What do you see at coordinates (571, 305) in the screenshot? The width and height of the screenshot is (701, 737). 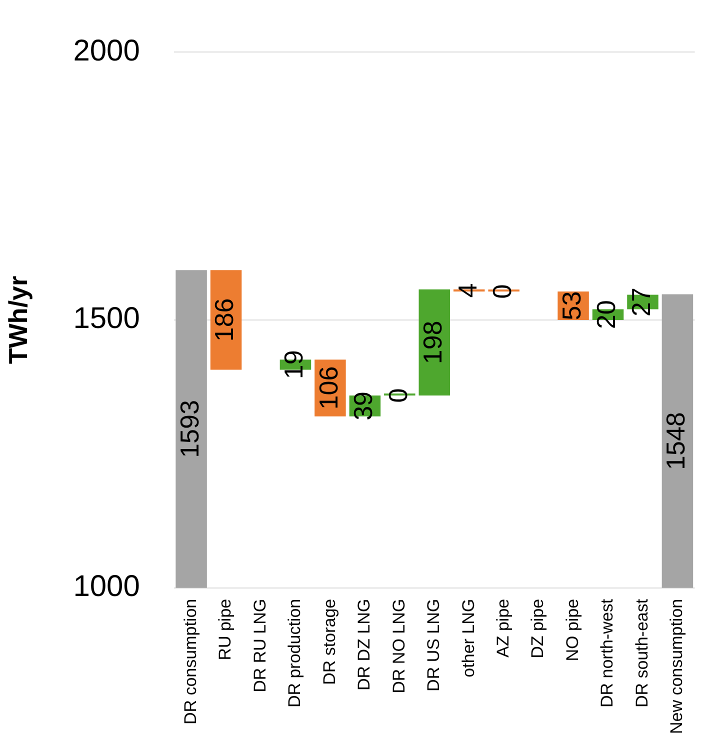 I see `data-label: 53` at bounding box center [571, 305].